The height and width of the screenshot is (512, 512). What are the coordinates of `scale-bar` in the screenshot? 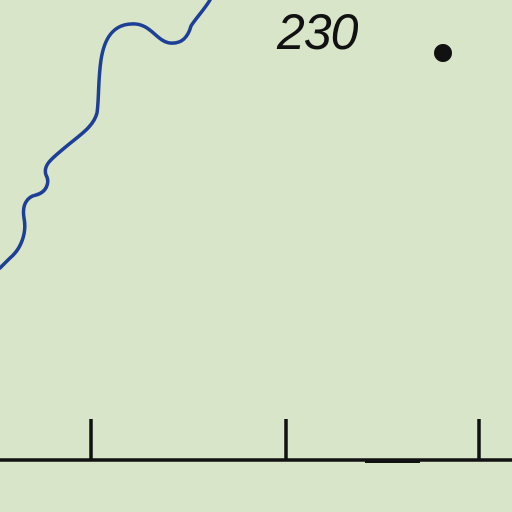 It's located at (256, 441).